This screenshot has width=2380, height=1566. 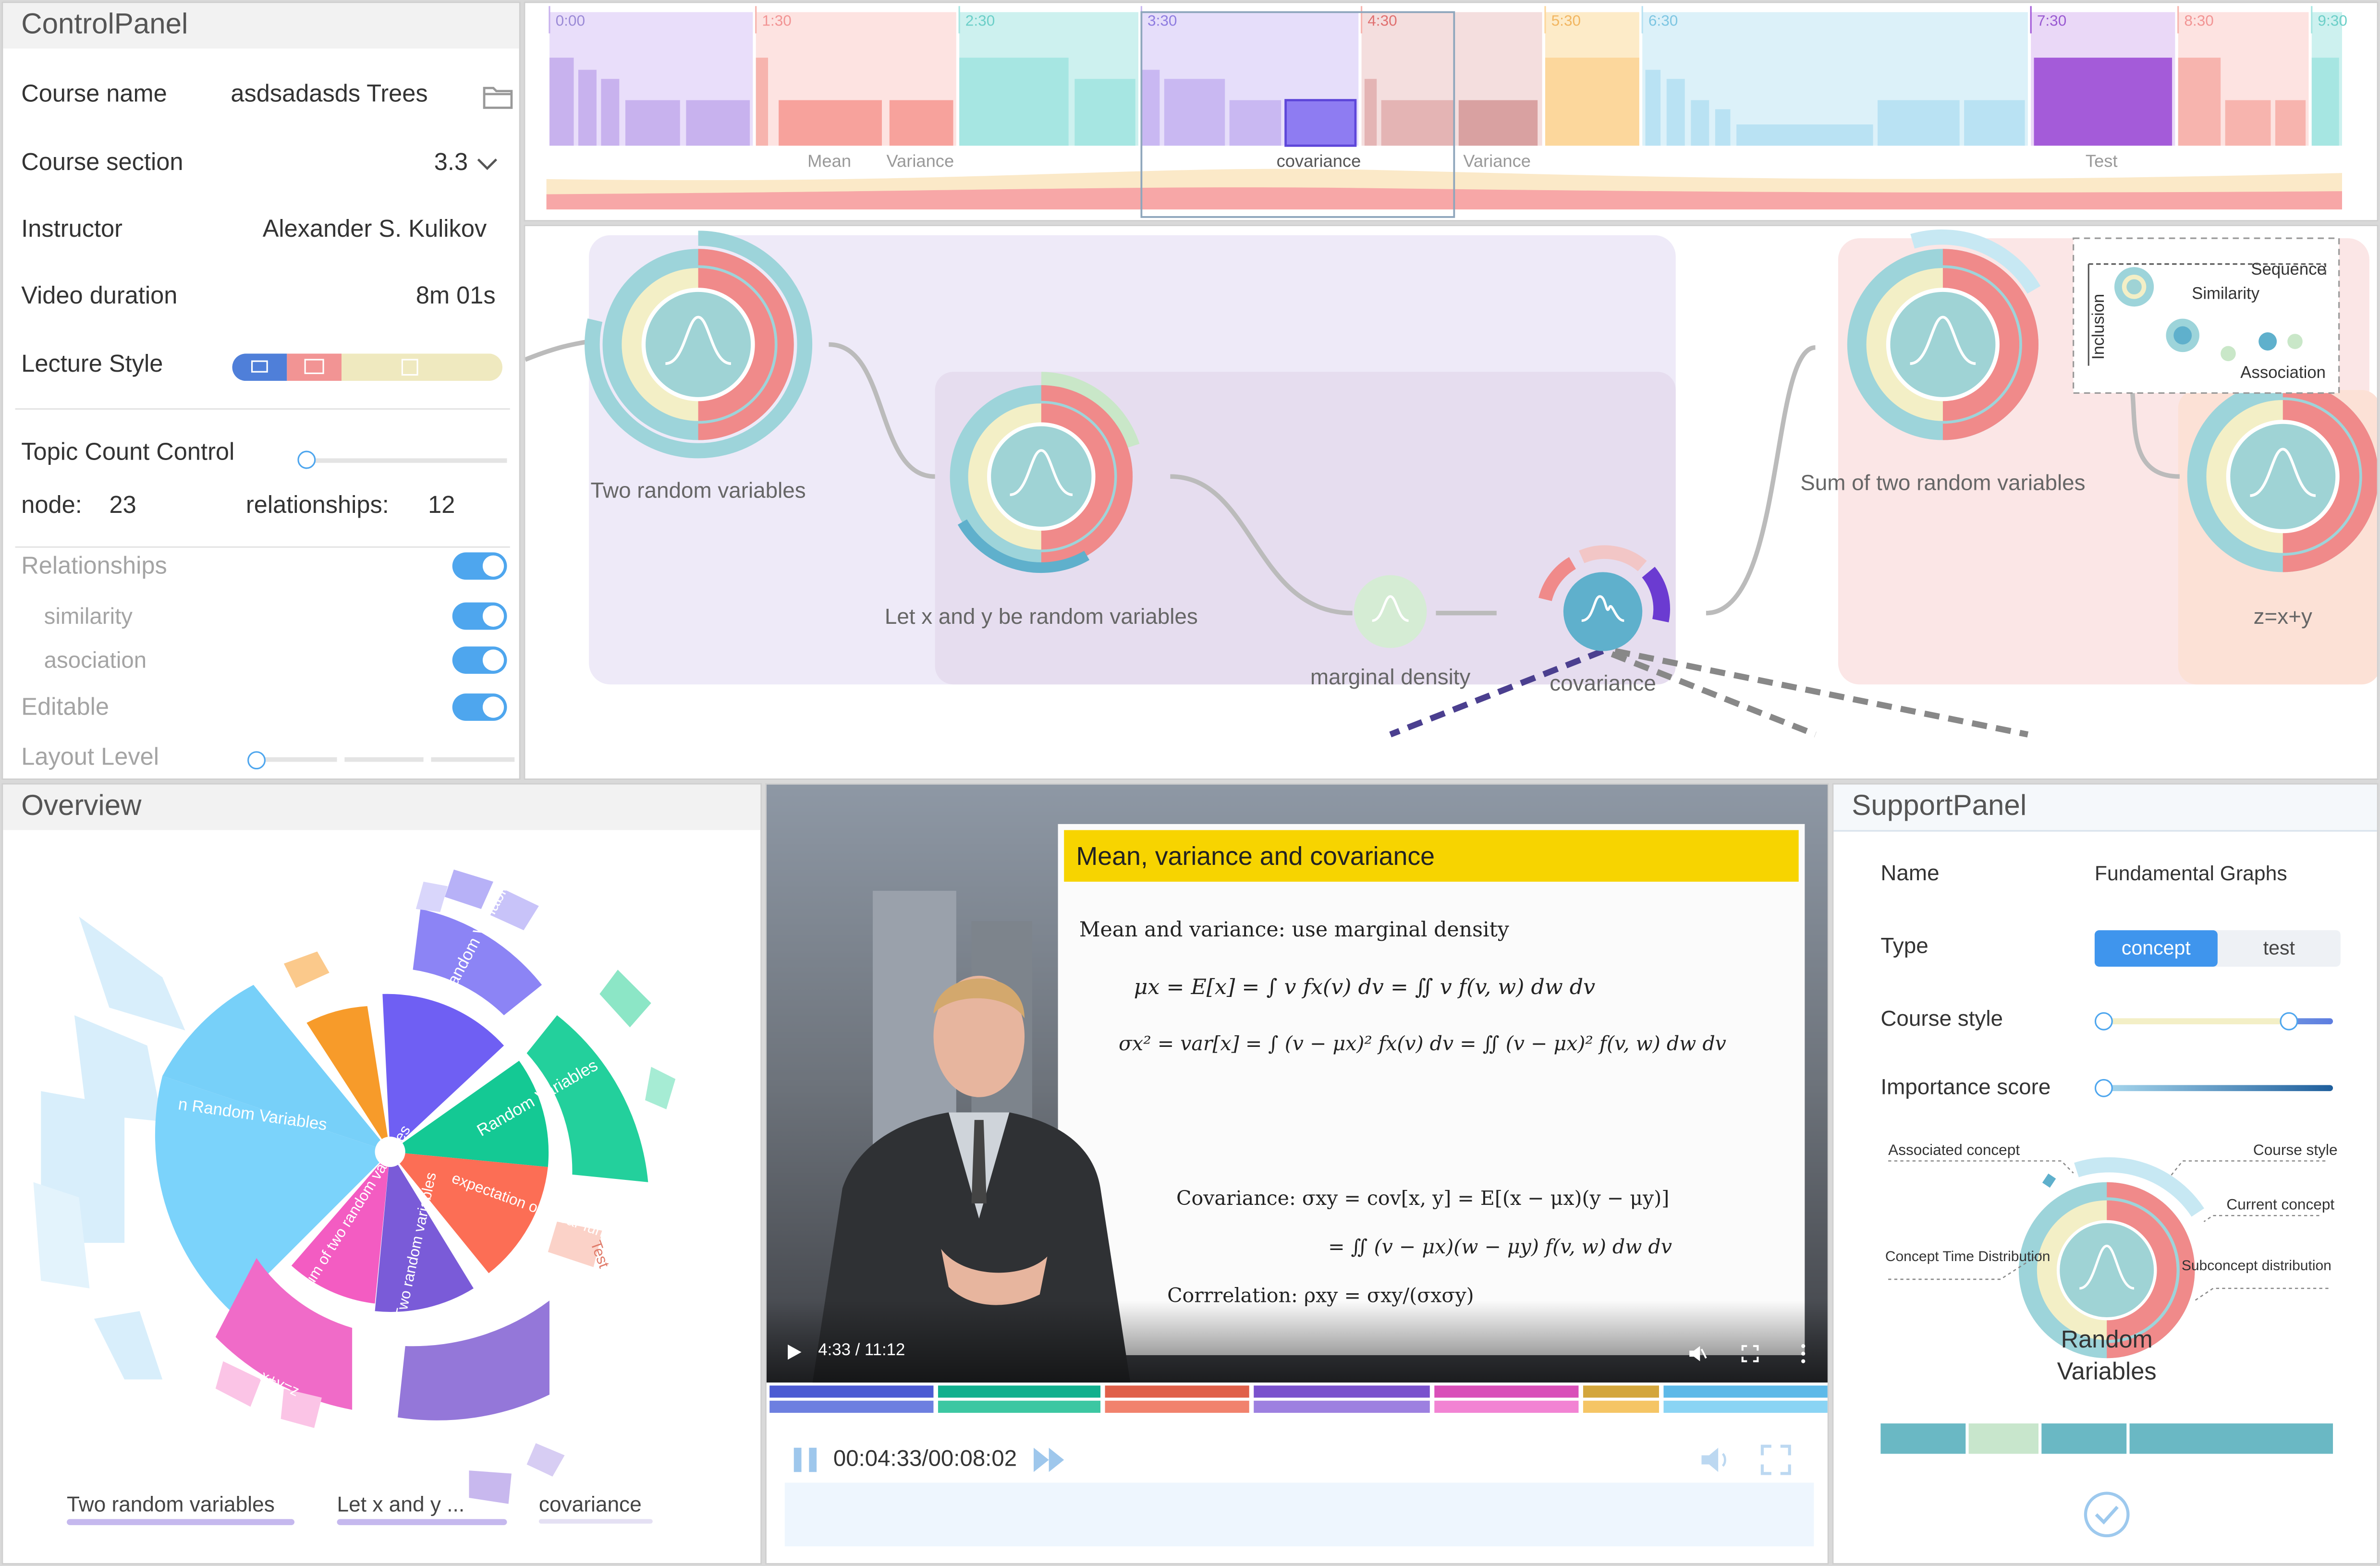 I want to click on more-icon, so click(x=1804, y=1353).